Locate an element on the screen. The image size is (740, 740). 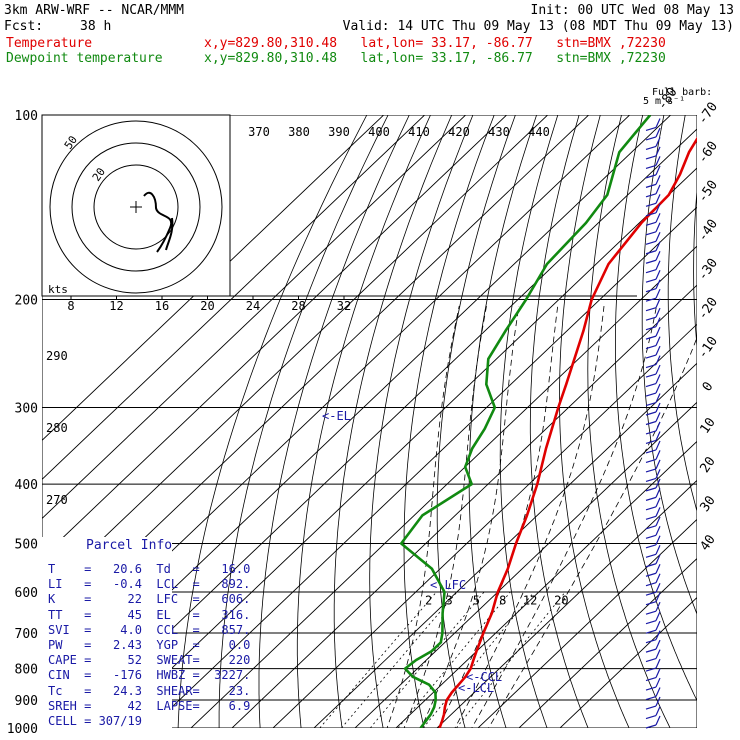
parcel-row: TT = 45 EL = 316. is located at coordinates (149, 614).